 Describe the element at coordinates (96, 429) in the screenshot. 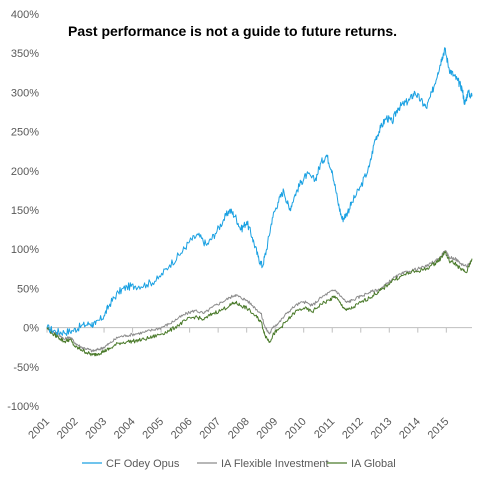

I see `x-tick-label: 2003` at that location.